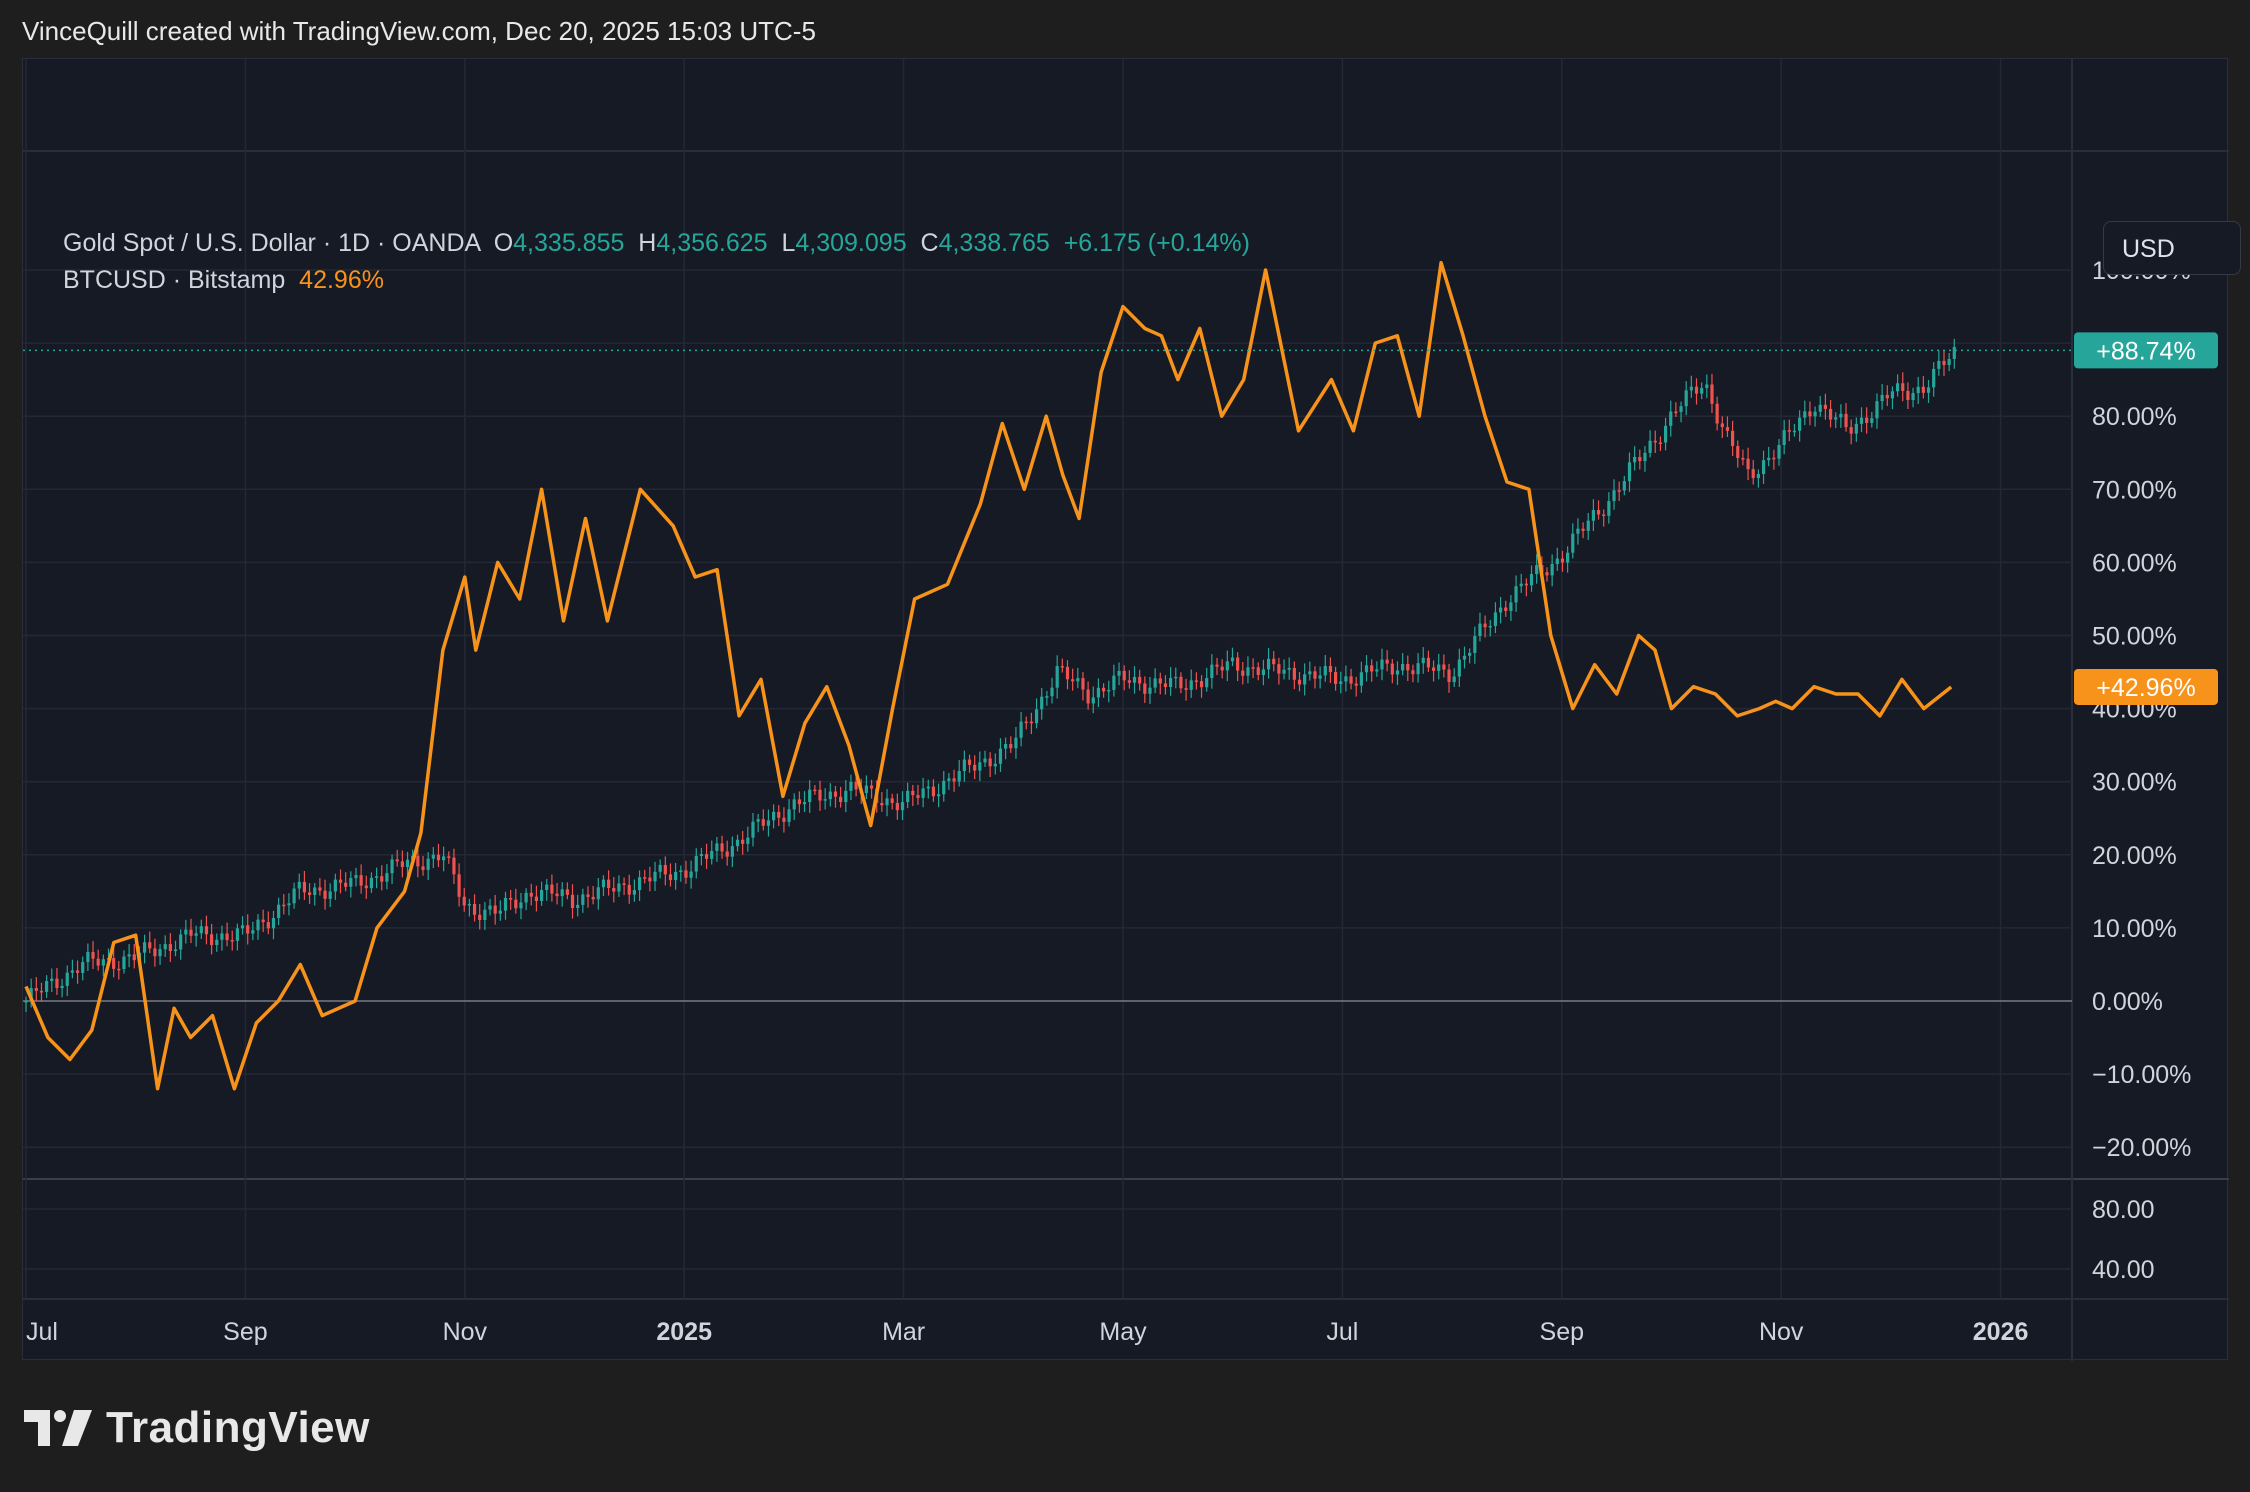 The height and width of the screenshot is (1492, 2250). Describe the element at coordinates (2146, 686) in the screenshot. I see `btc-price-tag-bg` at that location.